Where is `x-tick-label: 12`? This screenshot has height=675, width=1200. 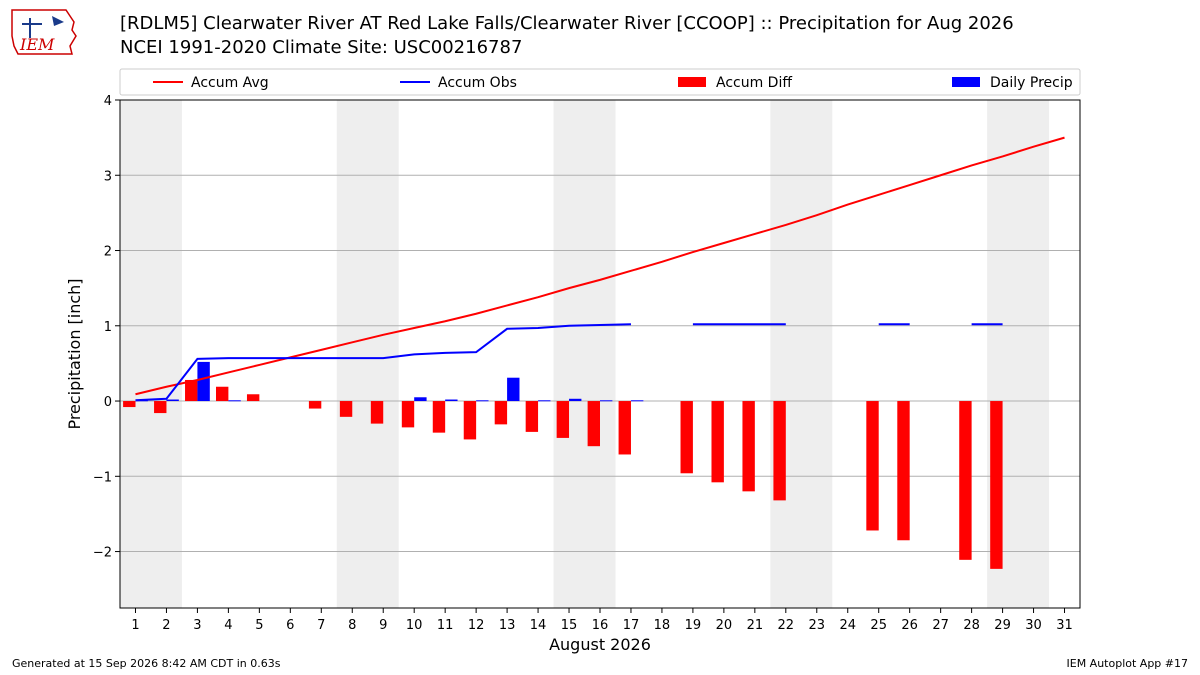
x-tick-label: 12 is located at coordinates (476, 625).